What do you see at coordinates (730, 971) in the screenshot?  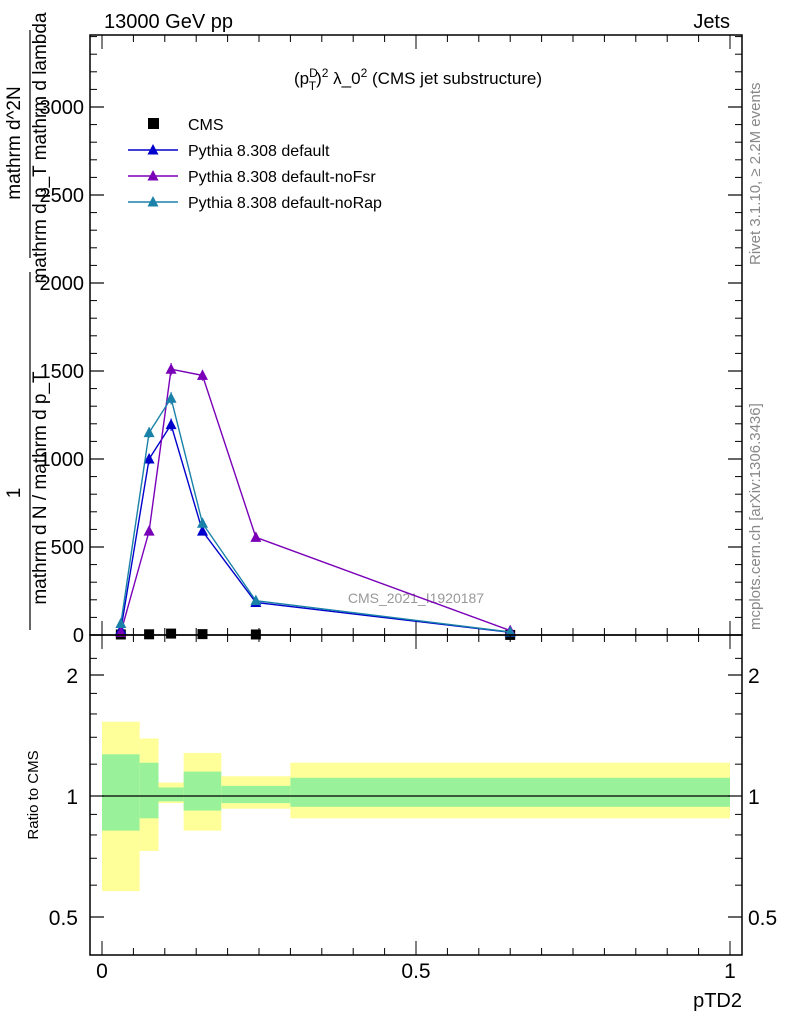 I see `ratio-xtick-label: 1` at bounding box center [730, 971].